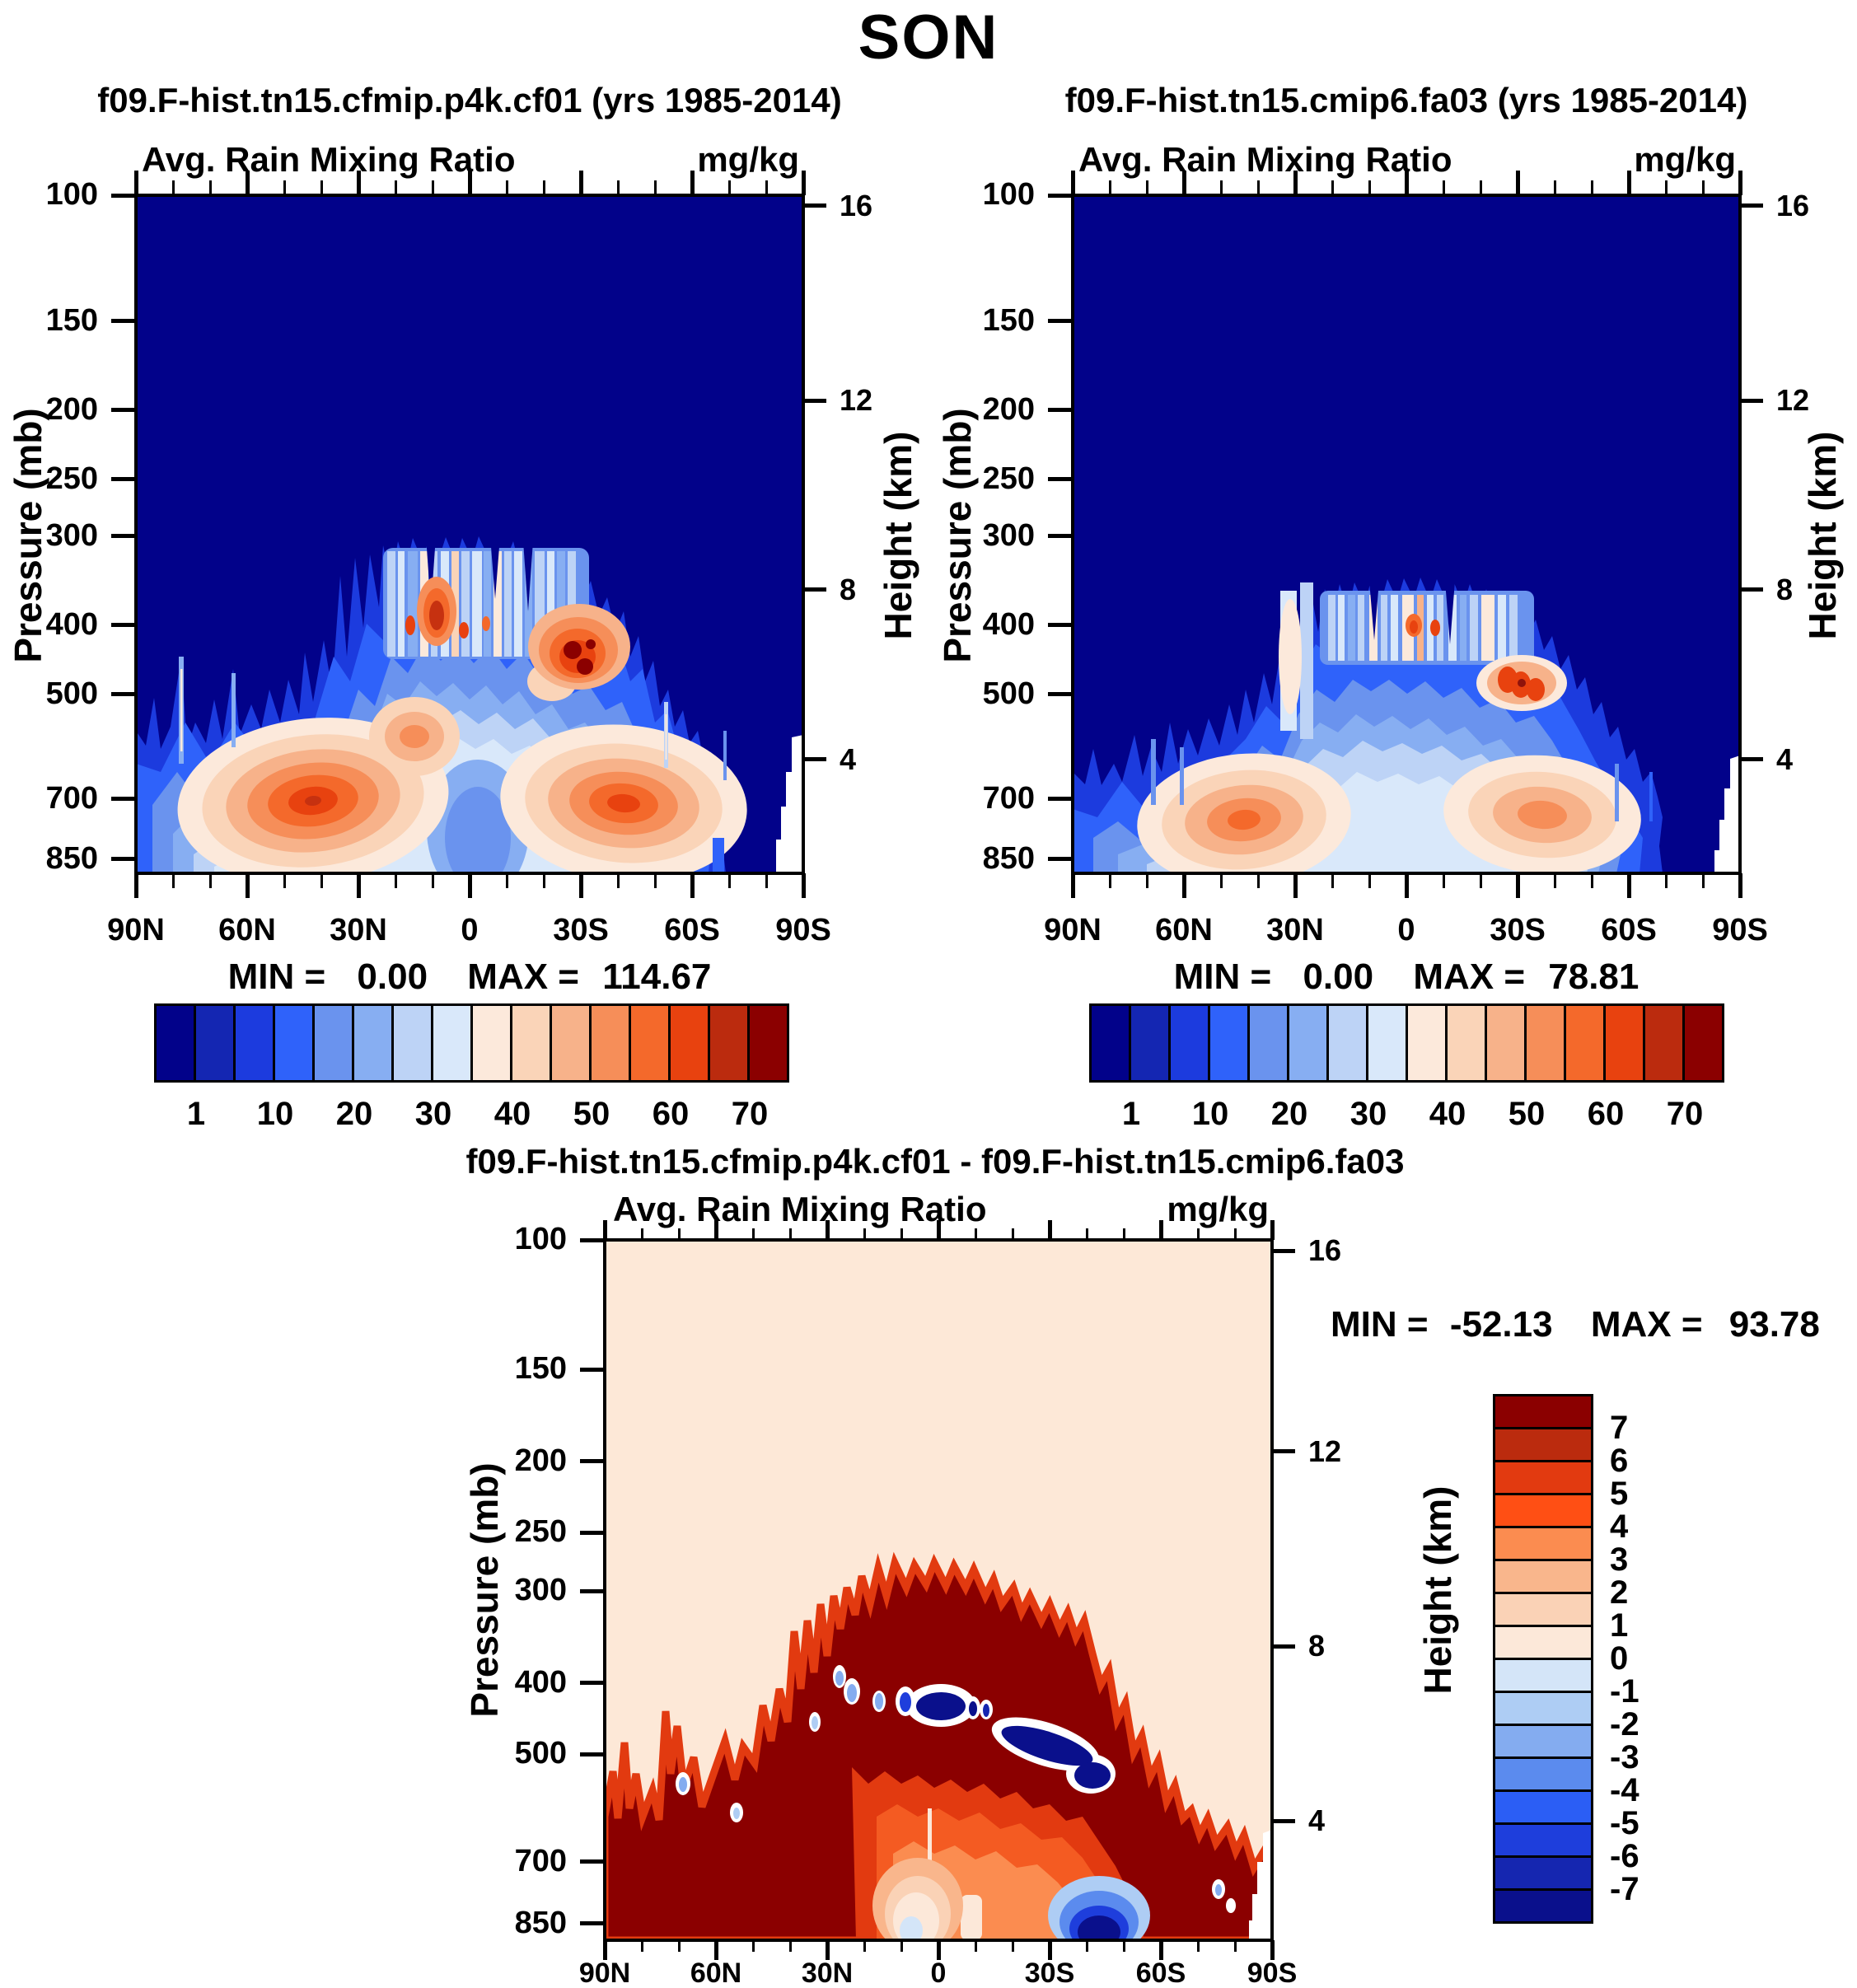  Describe the element at coordinates (392, 977) in the screenshot. I see `min-value-left: 0.00` at that location.